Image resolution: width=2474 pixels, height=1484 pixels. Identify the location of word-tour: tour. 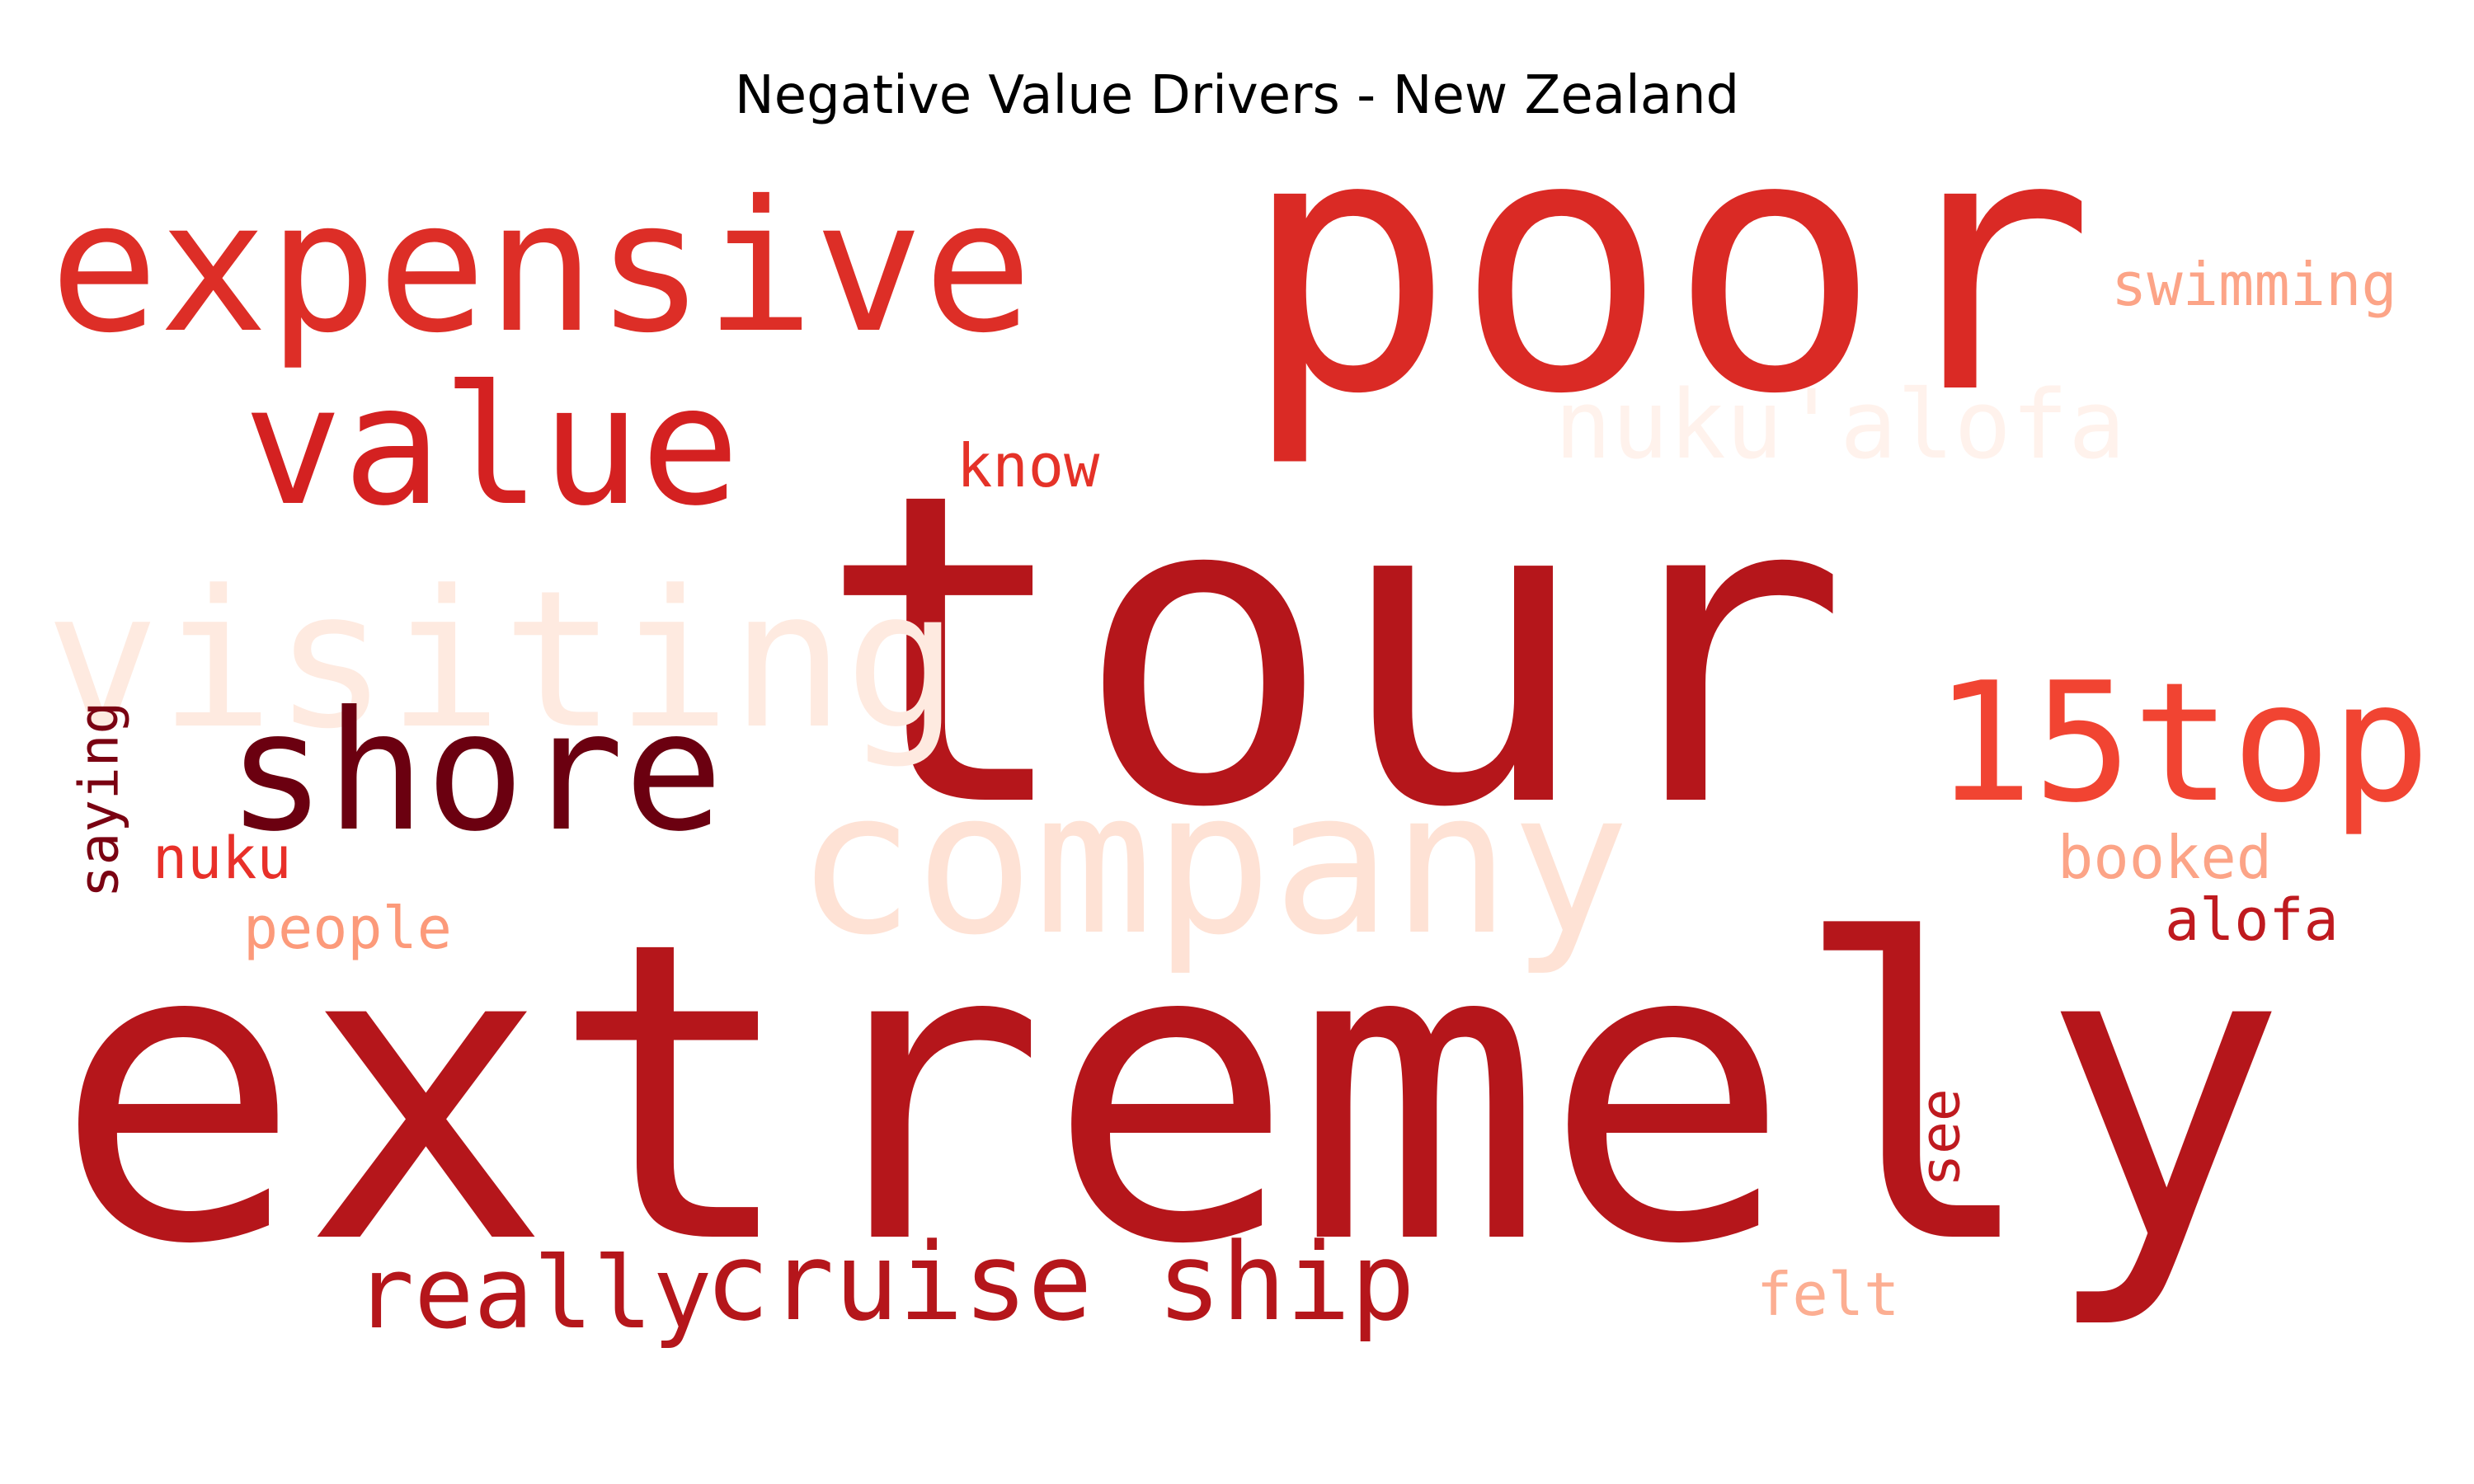
(1332, 651).